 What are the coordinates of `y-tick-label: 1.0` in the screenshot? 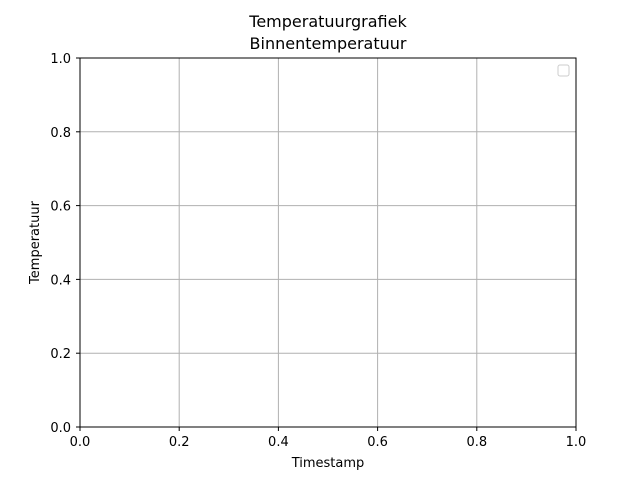 It's located at (60, 59).